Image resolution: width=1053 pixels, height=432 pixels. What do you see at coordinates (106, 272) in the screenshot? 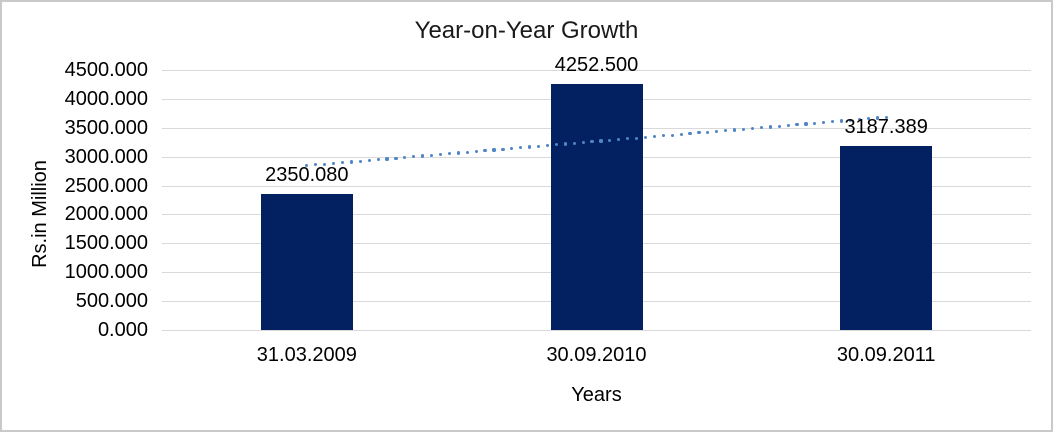
I see `y-tick-label: 1000.000` at bounding box center [106, 272].